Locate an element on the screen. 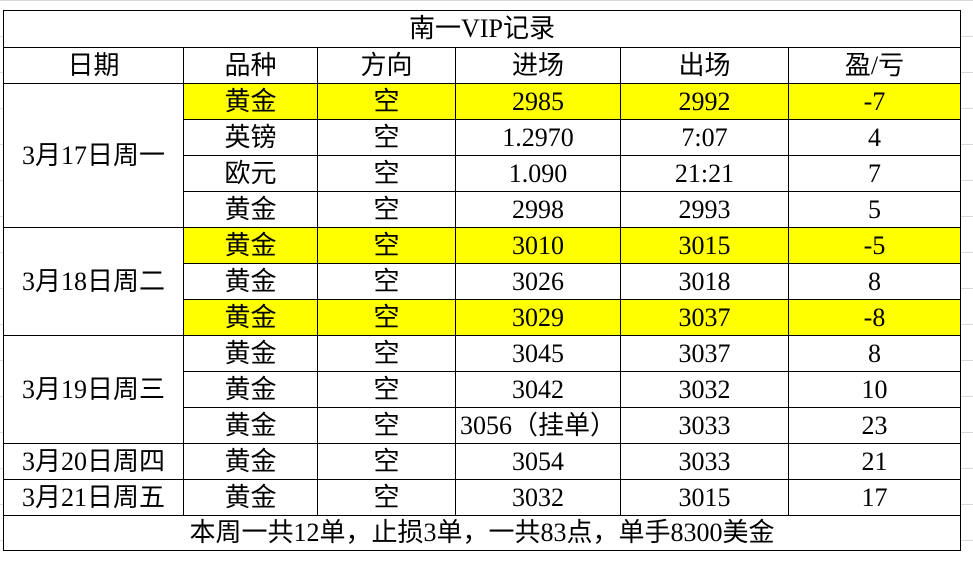 The image size is (973, 561). column-header: 盈/亏 is located at coordinates (874, 65).